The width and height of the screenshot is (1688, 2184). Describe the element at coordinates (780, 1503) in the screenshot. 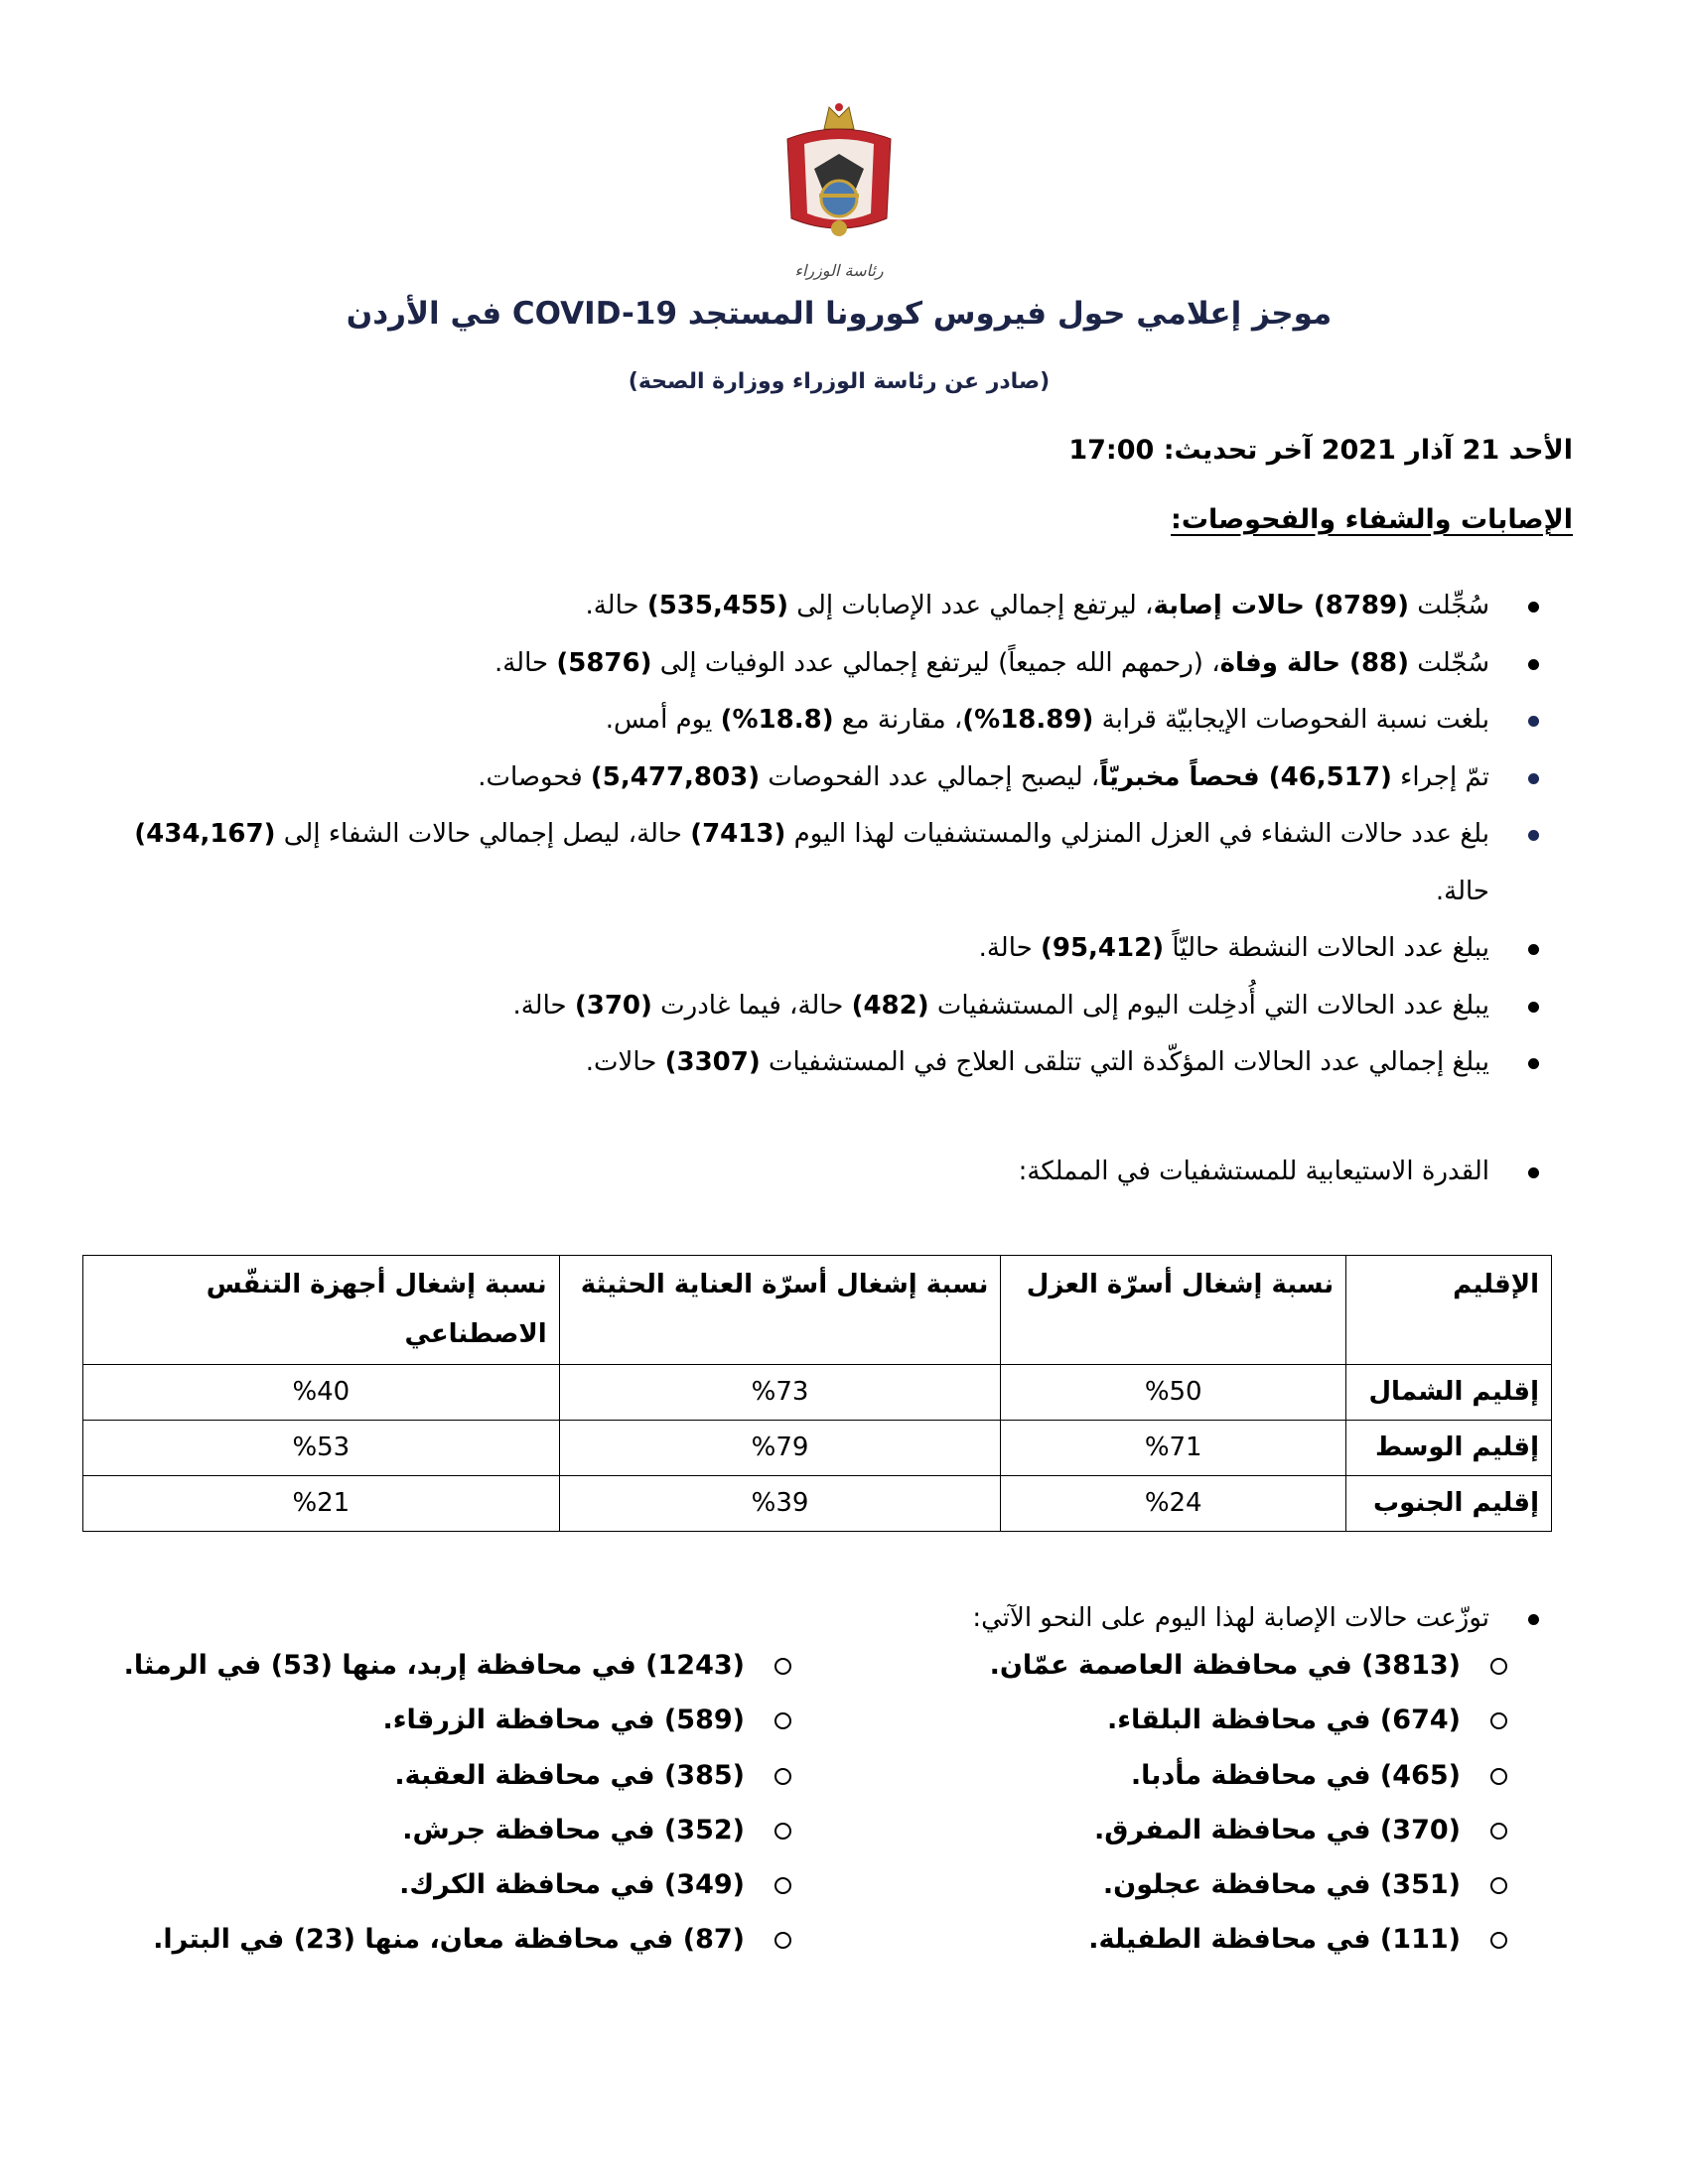

I see `cell: %39` at that location.